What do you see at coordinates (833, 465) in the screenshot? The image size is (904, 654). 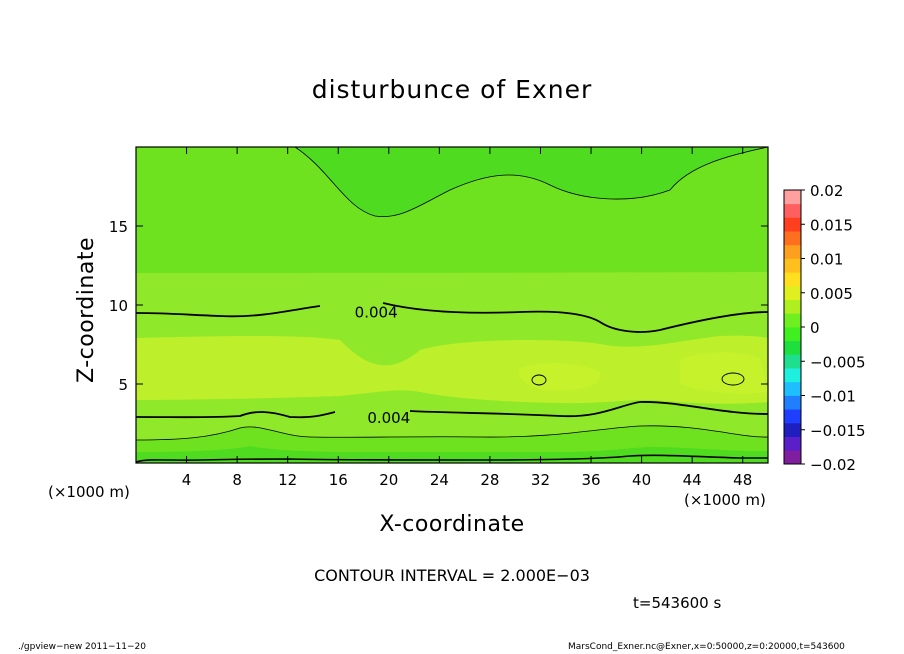 I see `colorbar-label: −0.02` at bounding box center [833, 465].